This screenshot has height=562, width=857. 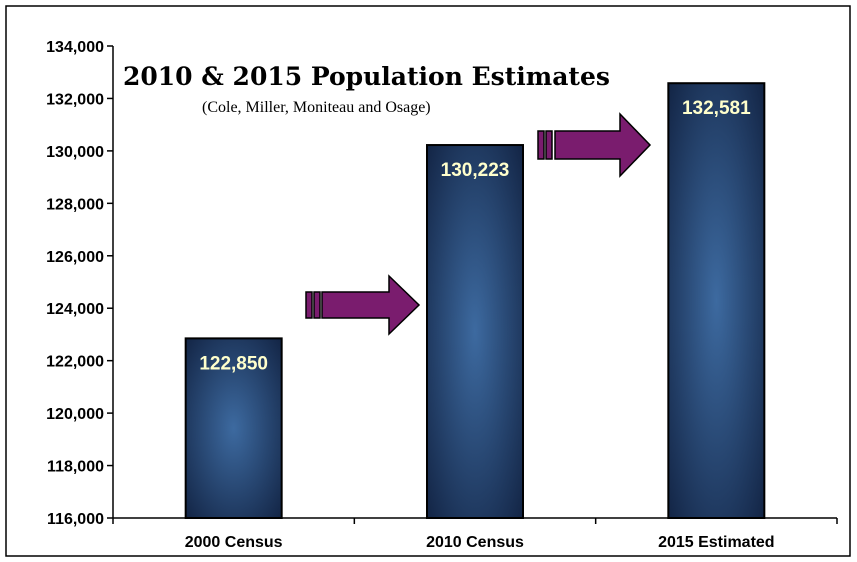 I want to click on arrow-2000-to-2010-shape, so click(x=371, y=305).